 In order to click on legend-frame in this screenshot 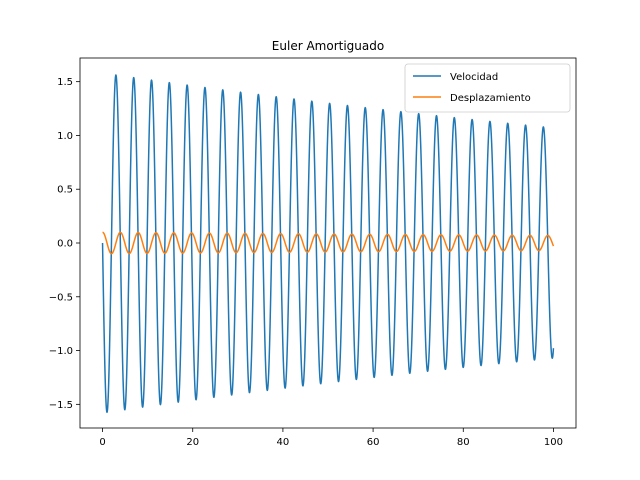, I will do `click(487, 88)`.